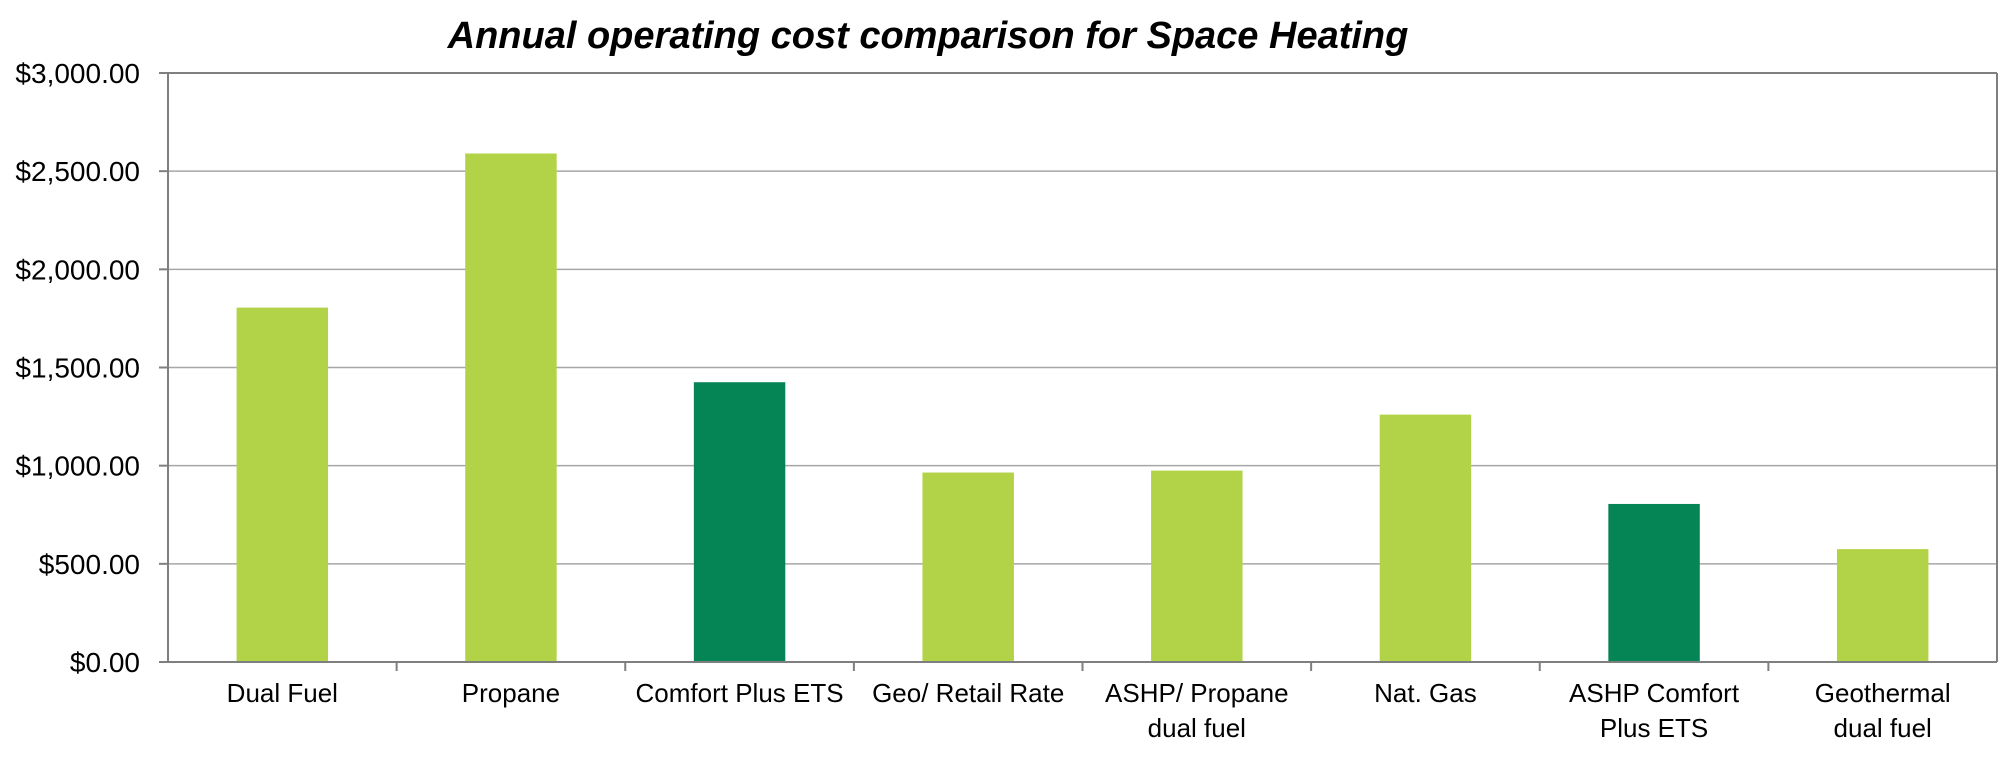 The image size is (2000, 783). I want to click on x-category-label: Propane, so click(511, 693).